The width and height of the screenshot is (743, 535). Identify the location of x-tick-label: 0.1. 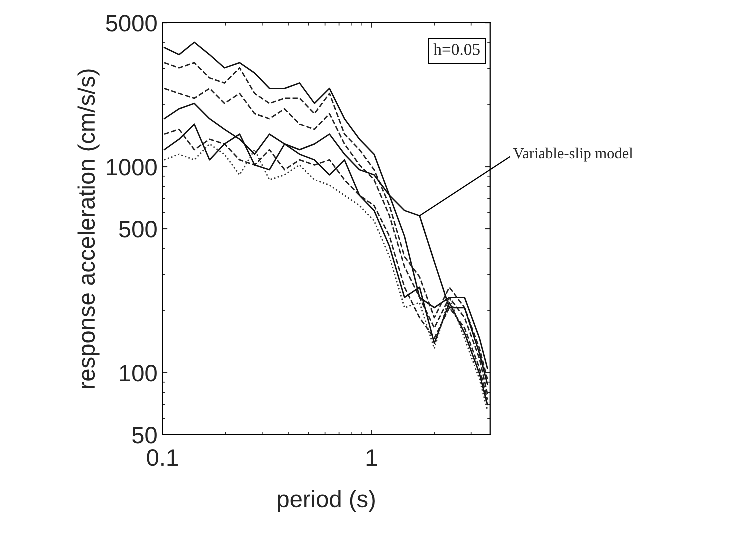
(162, 457).